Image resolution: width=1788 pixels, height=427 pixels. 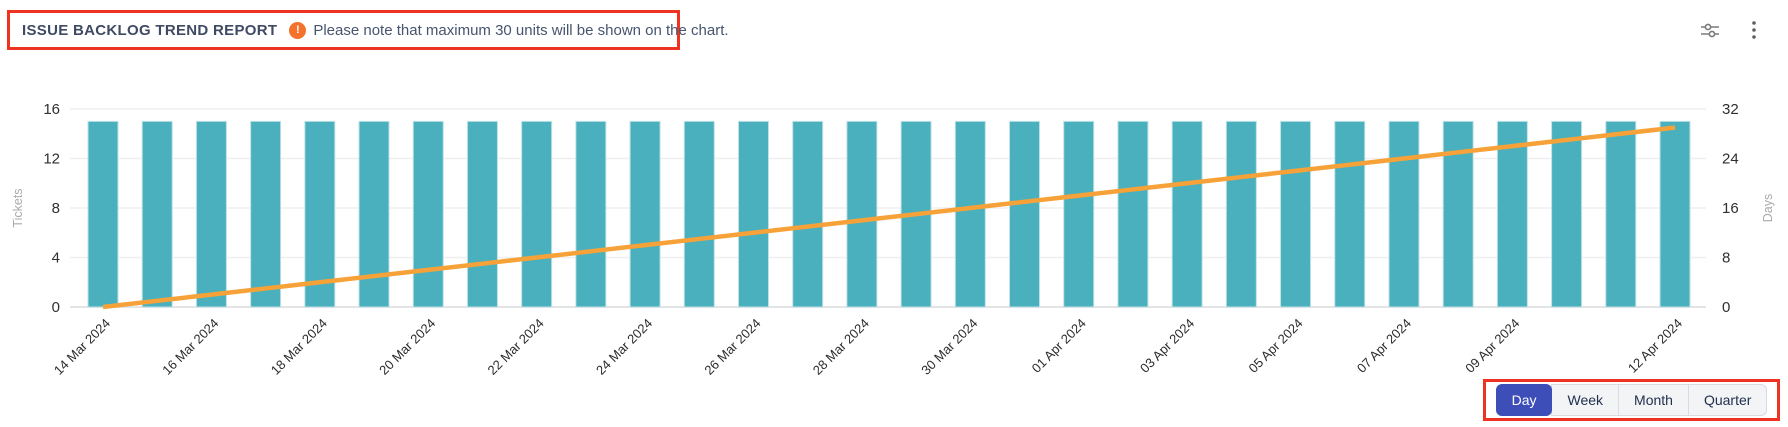 What do you see at coordinates (56, 307) in the screenshot?
I see `left-axis-tick-label: 0` at bounding box center [56, 307].